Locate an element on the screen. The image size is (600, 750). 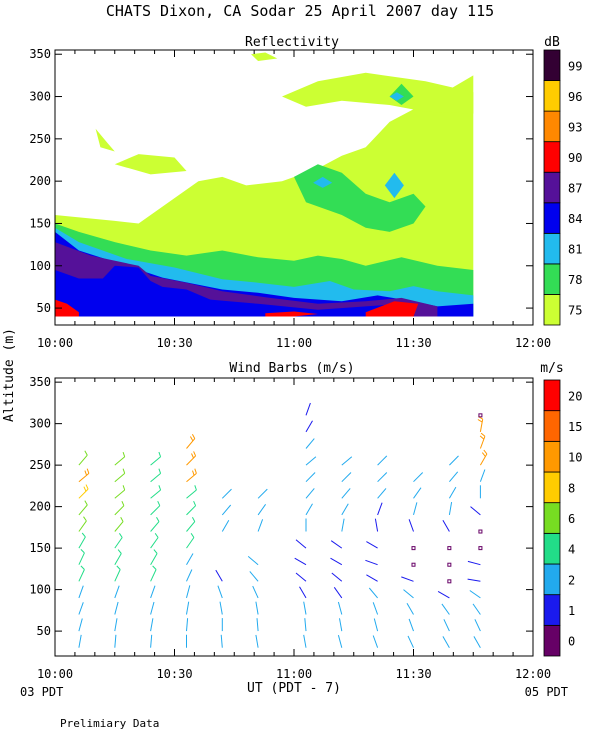
wind-barbs-colorbar: 0 1 2 4 6 8 10 15 20 is located at coordinates (562, 518).